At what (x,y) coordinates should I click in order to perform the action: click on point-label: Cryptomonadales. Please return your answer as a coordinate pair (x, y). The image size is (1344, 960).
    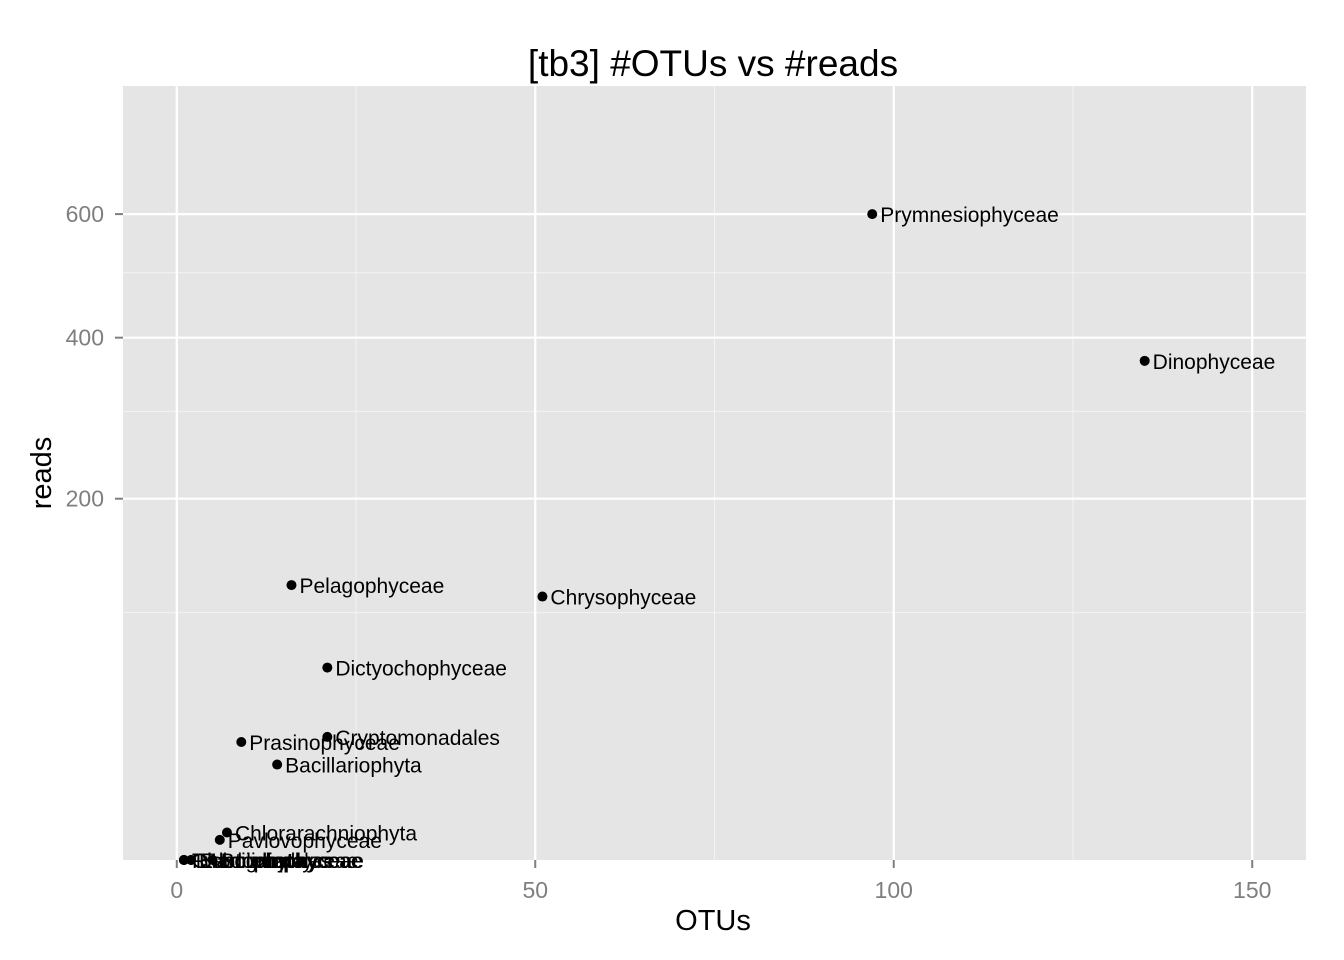
    Looking at the image, I should click on (417, 738).